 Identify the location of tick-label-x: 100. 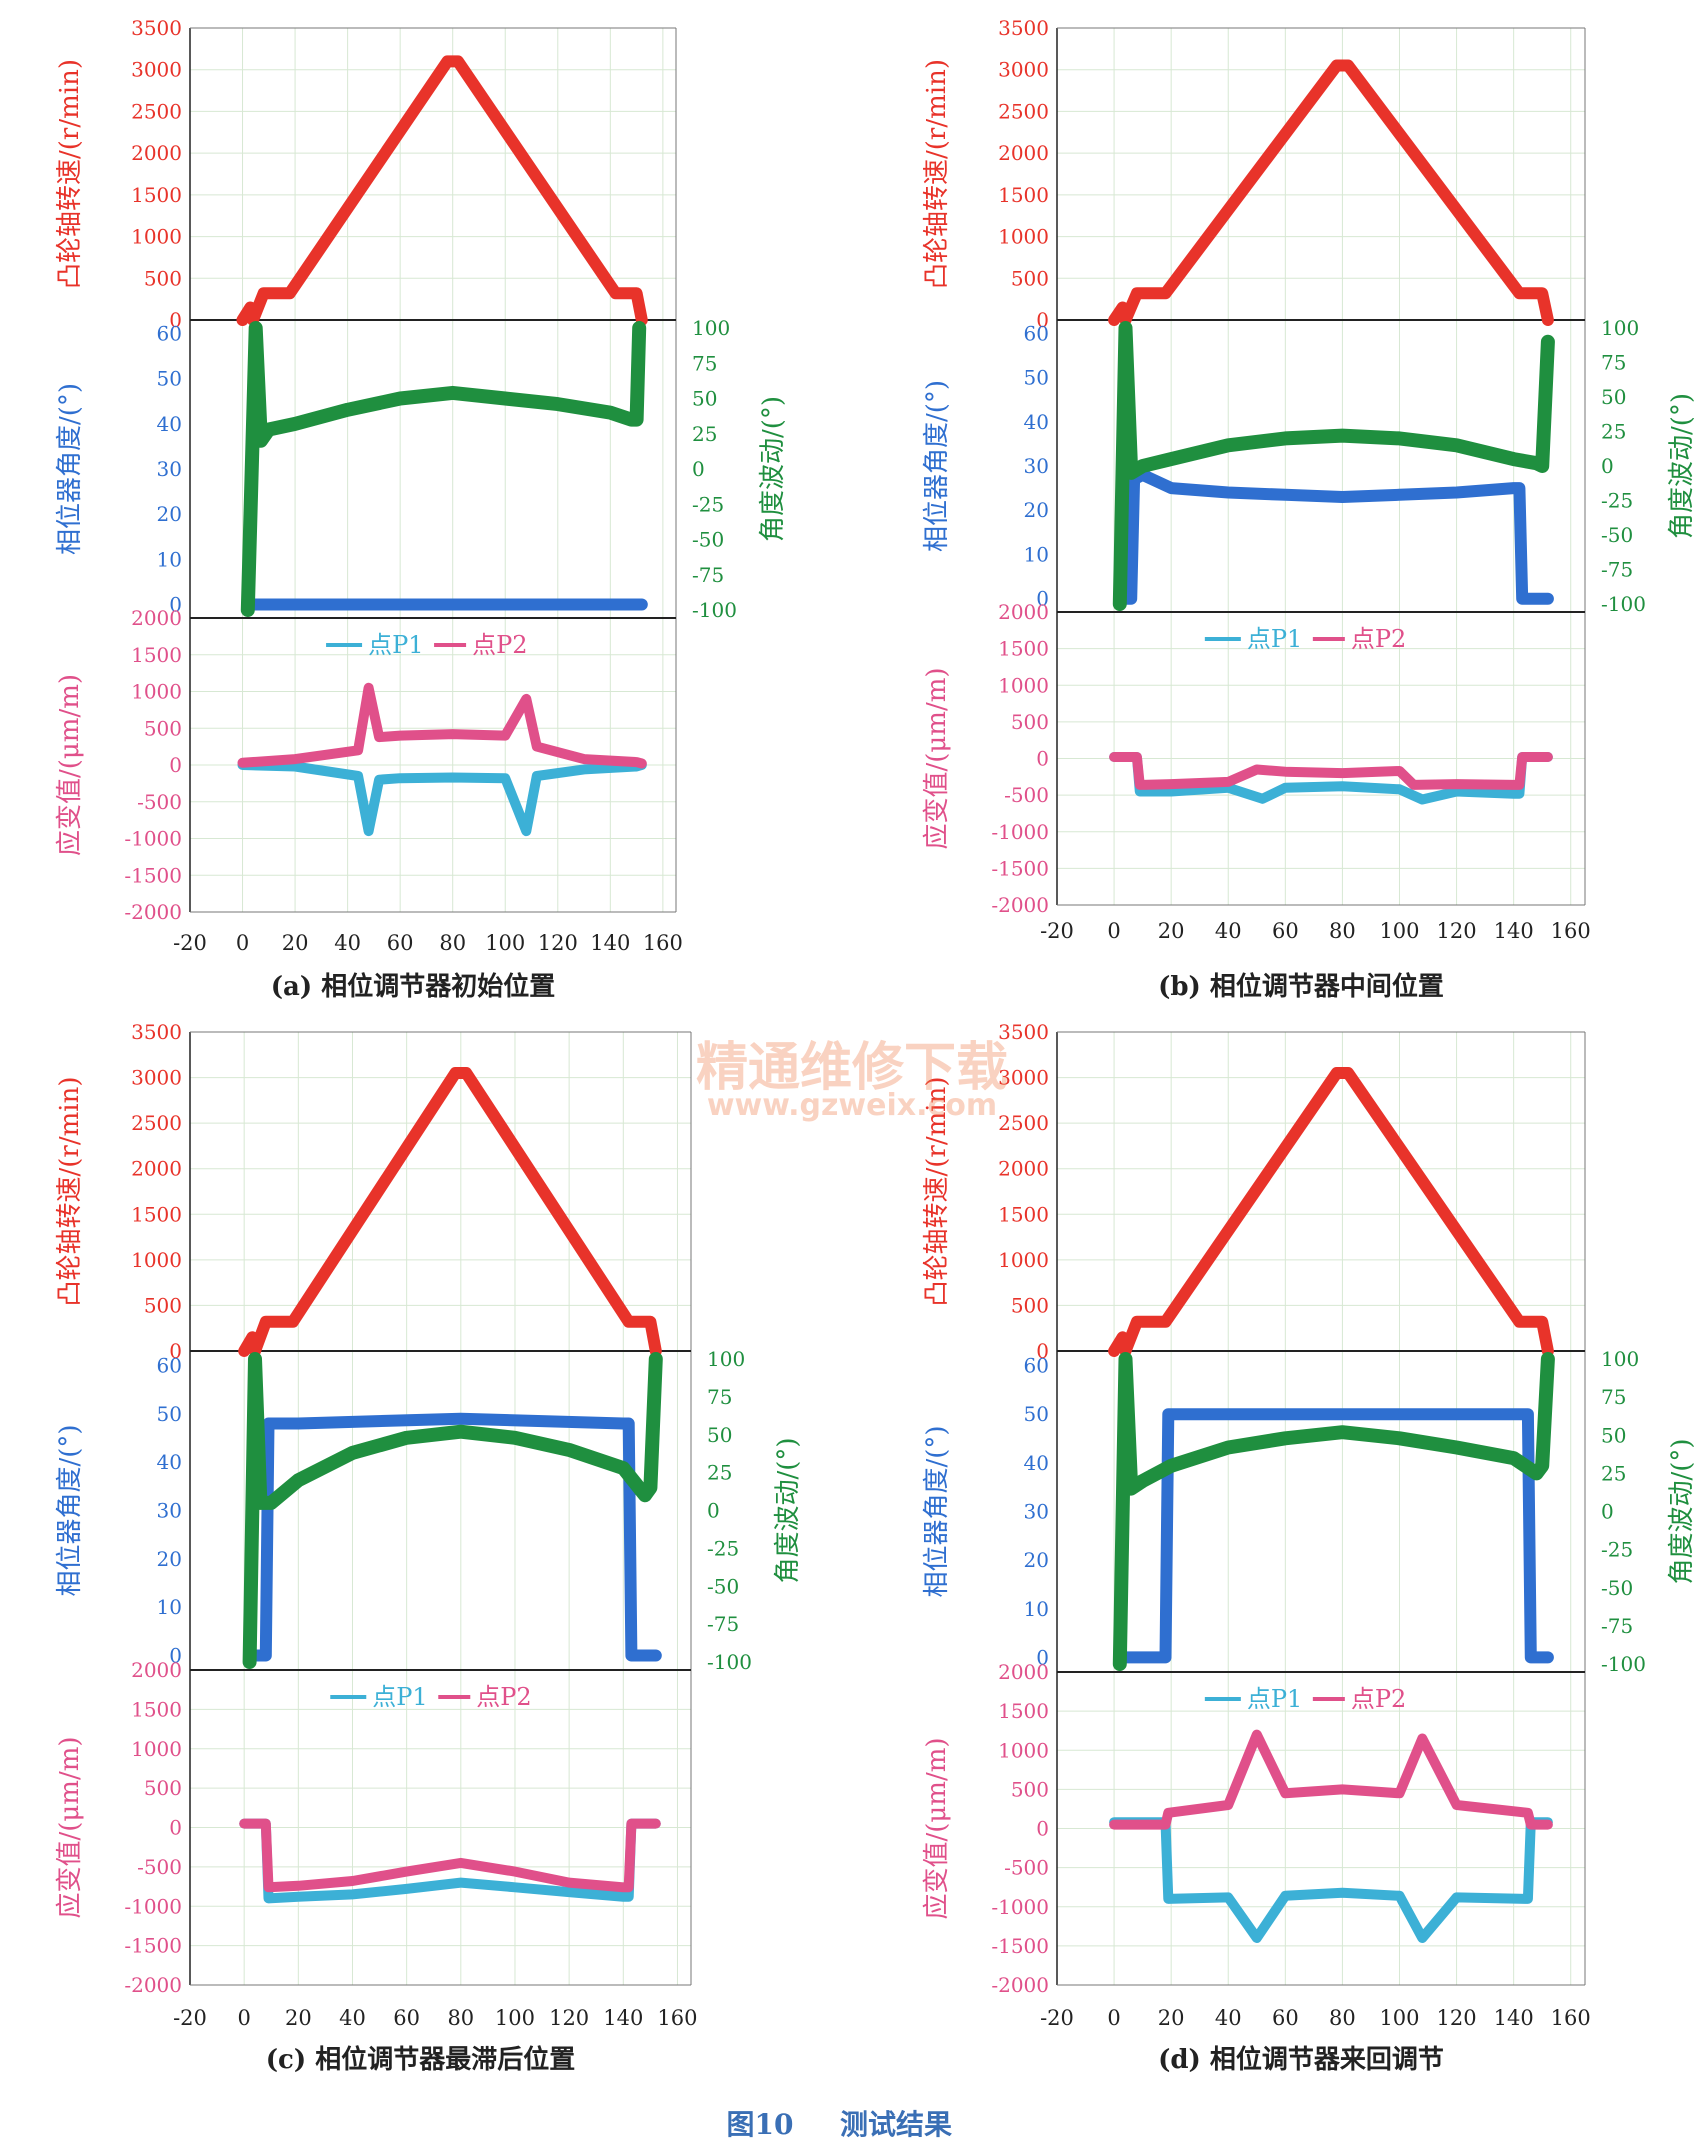
(1399, 931).